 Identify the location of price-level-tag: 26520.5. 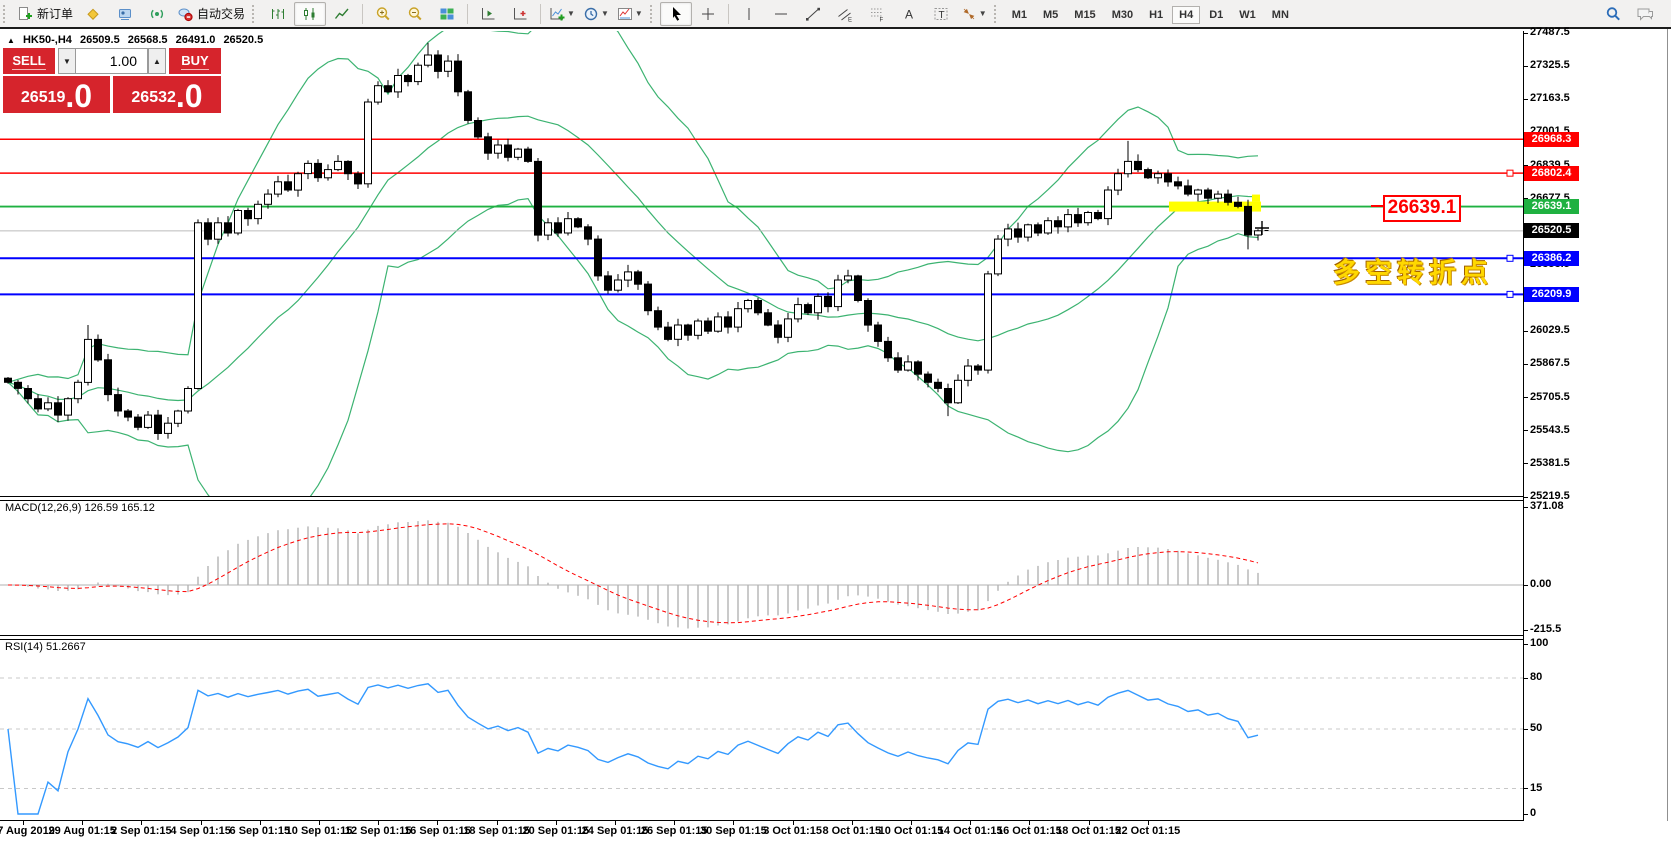
(1551, 231).